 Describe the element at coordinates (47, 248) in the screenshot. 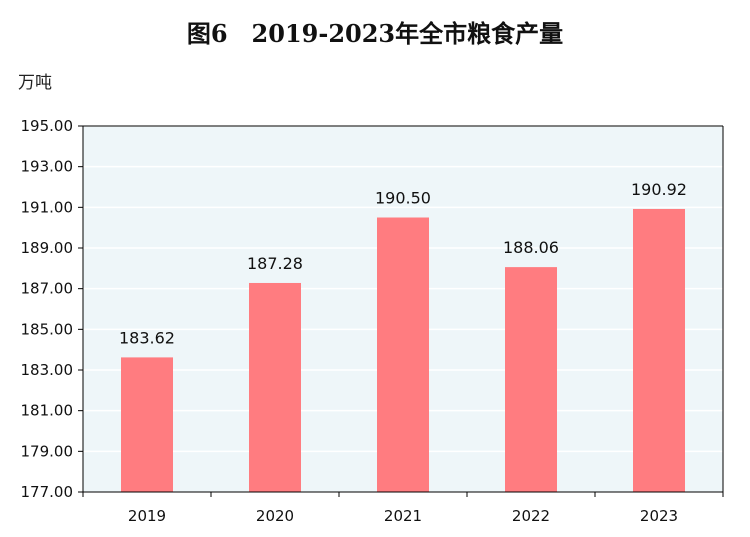

I see `y-tick-label: 189.00` at that location.